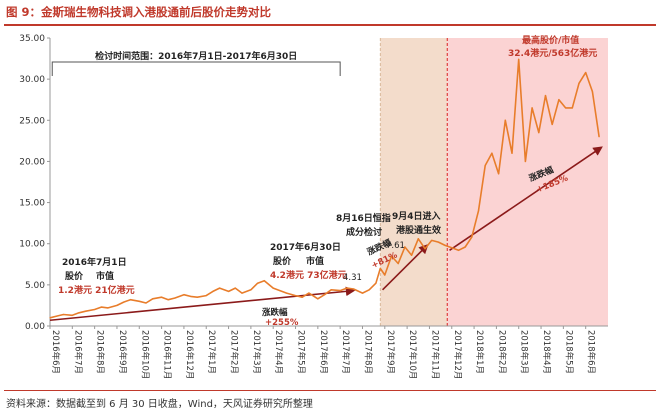  I want to click on y-tick-label: 0.00, so click(35, 327).